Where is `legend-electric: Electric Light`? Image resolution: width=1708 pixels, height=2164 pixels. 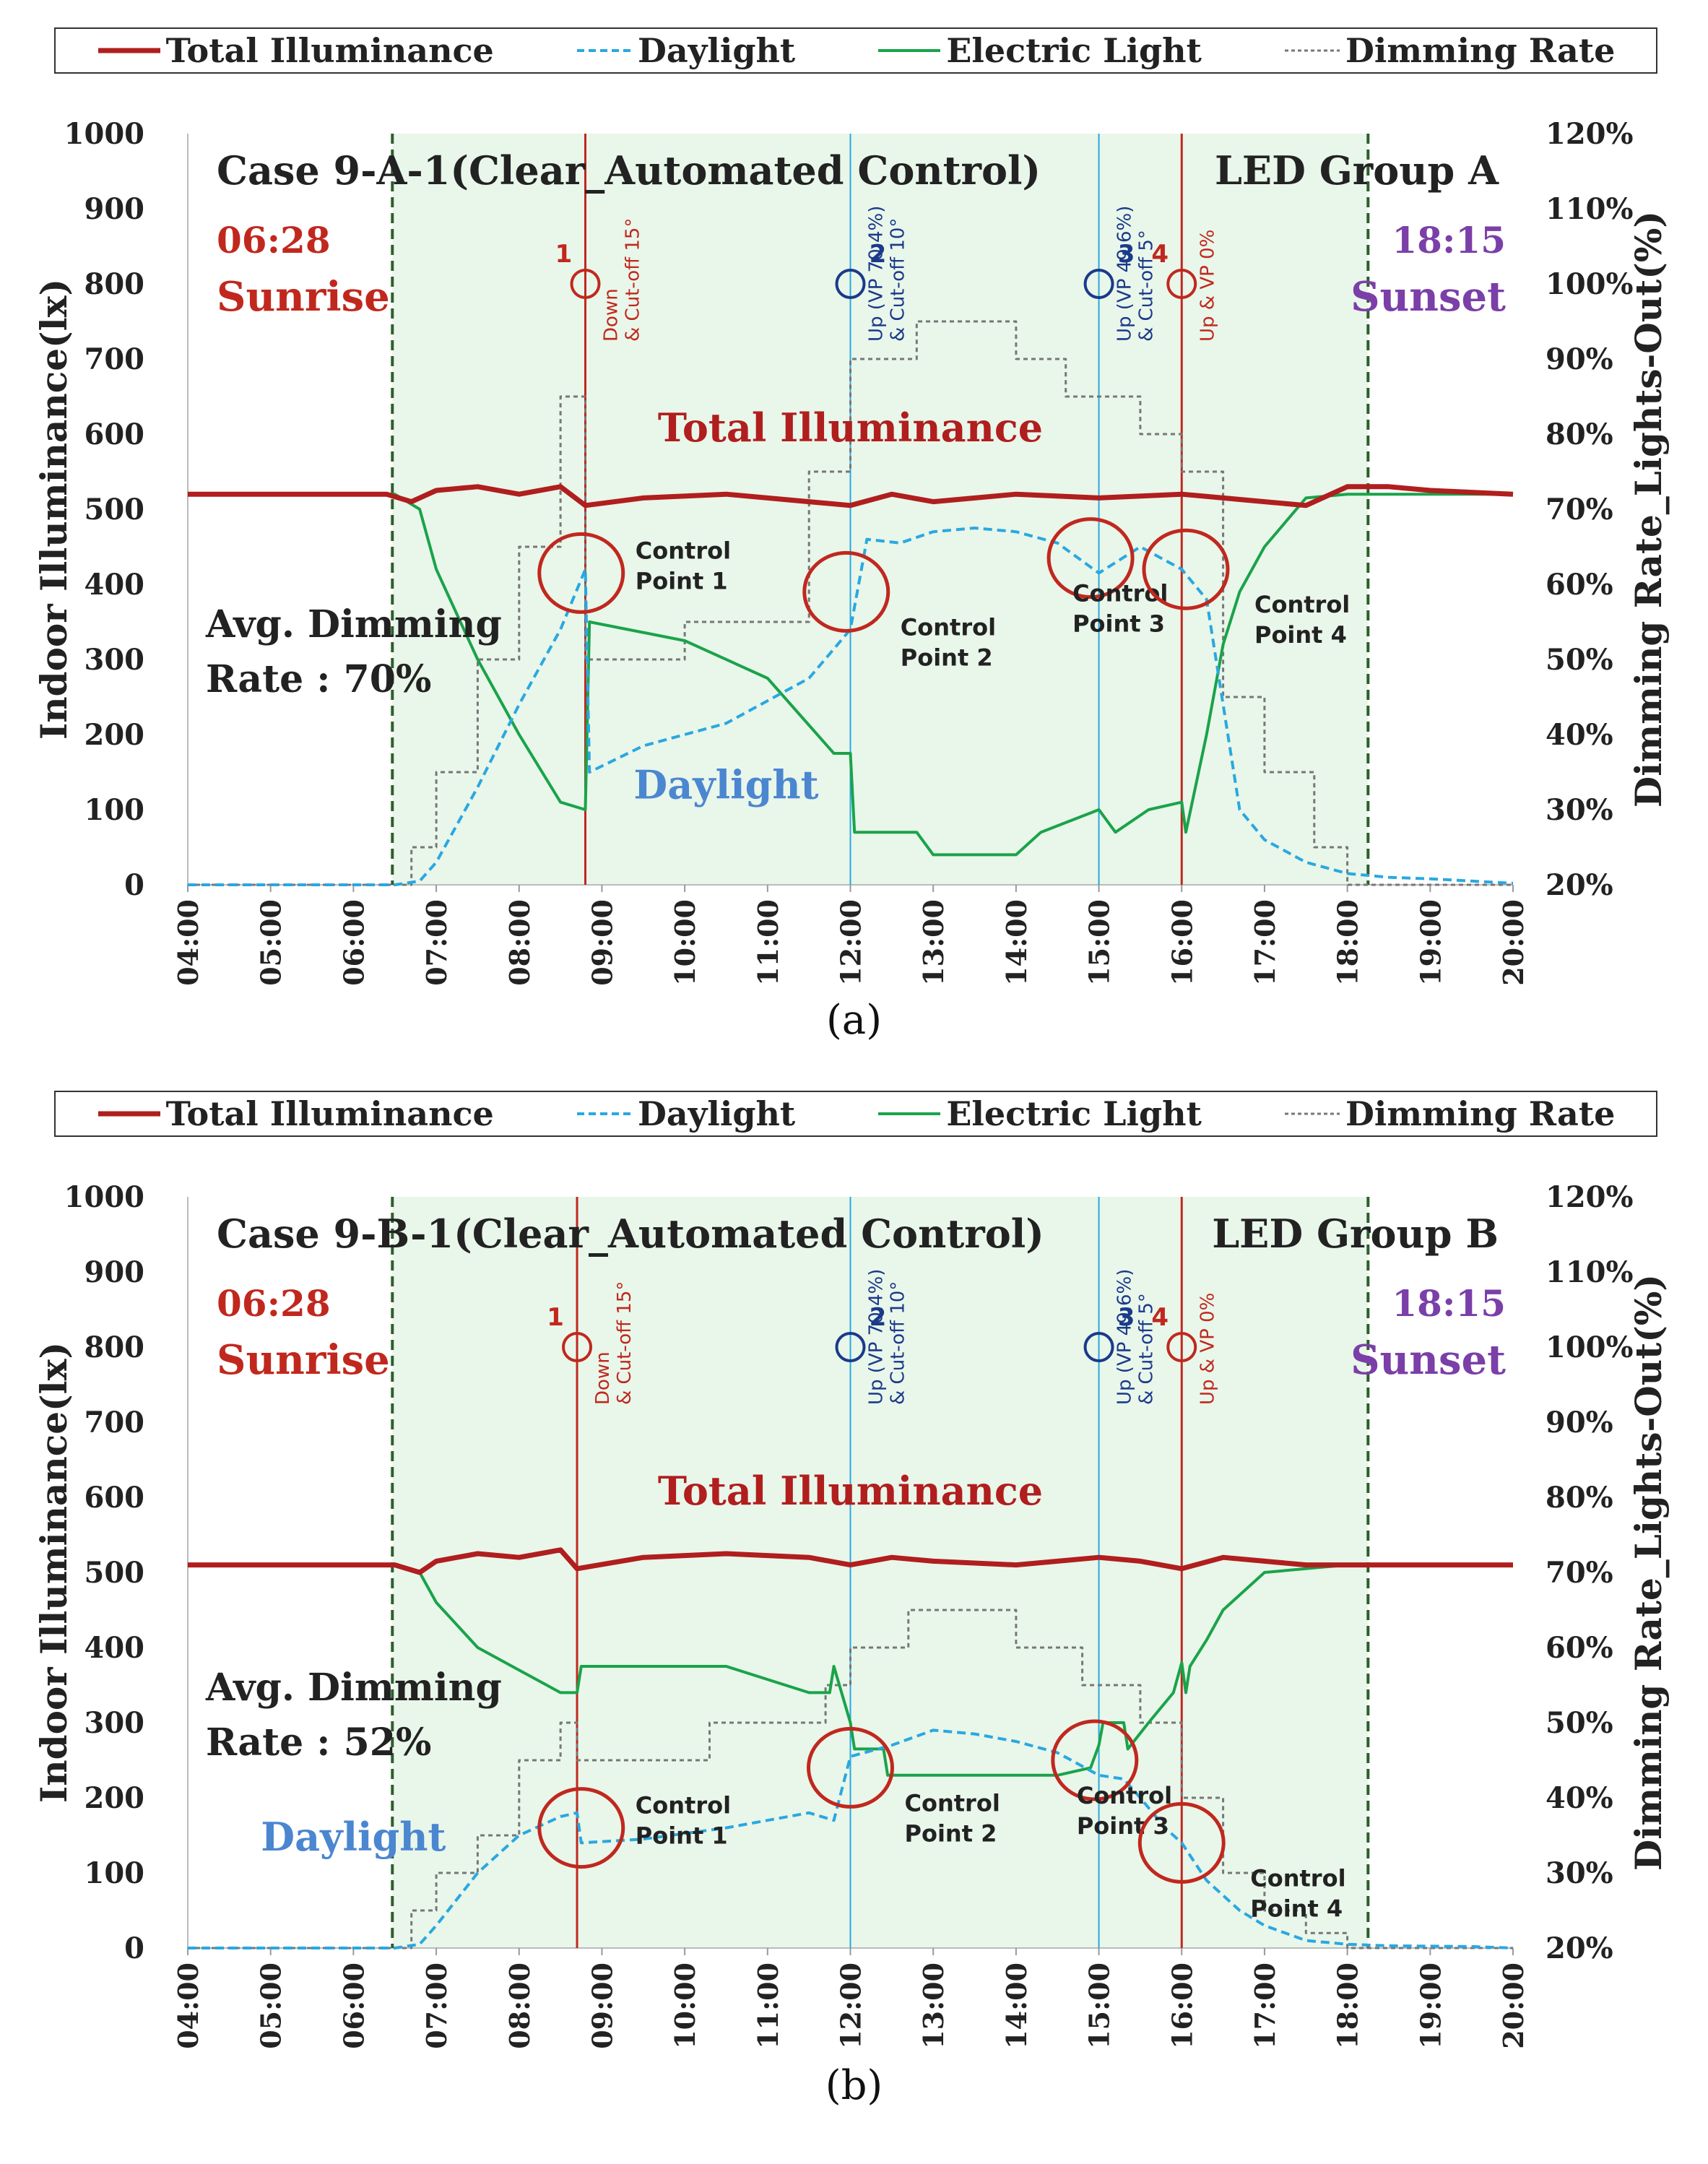
legend-electric: Electric Light is located at coordinates (1039, 50).